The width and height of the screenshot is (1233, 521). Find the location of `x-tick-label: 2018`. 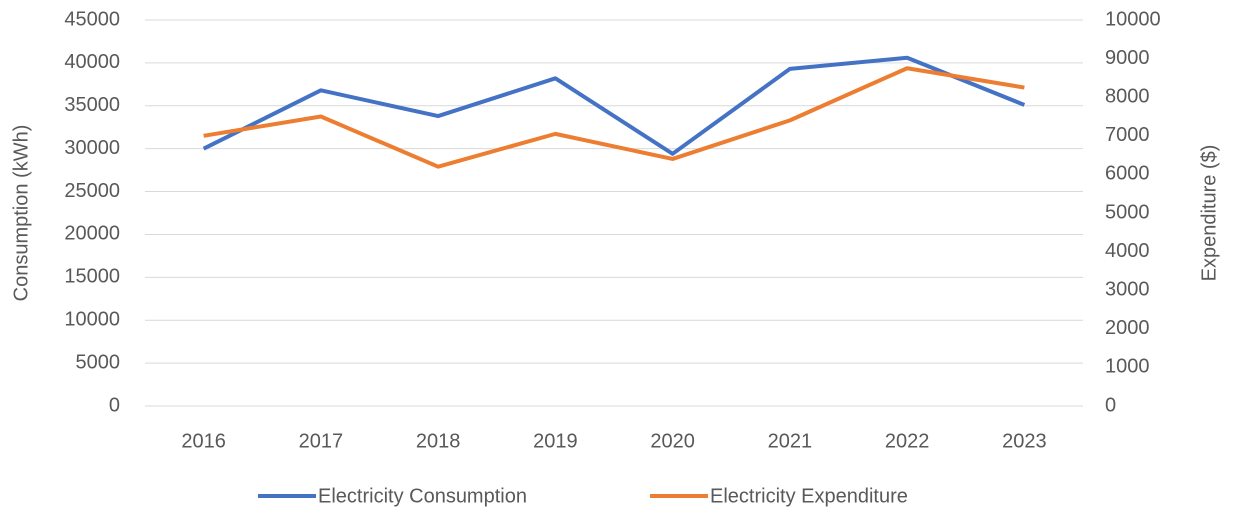

x-tick-label: 2018 is located at coordinates (438, 441).